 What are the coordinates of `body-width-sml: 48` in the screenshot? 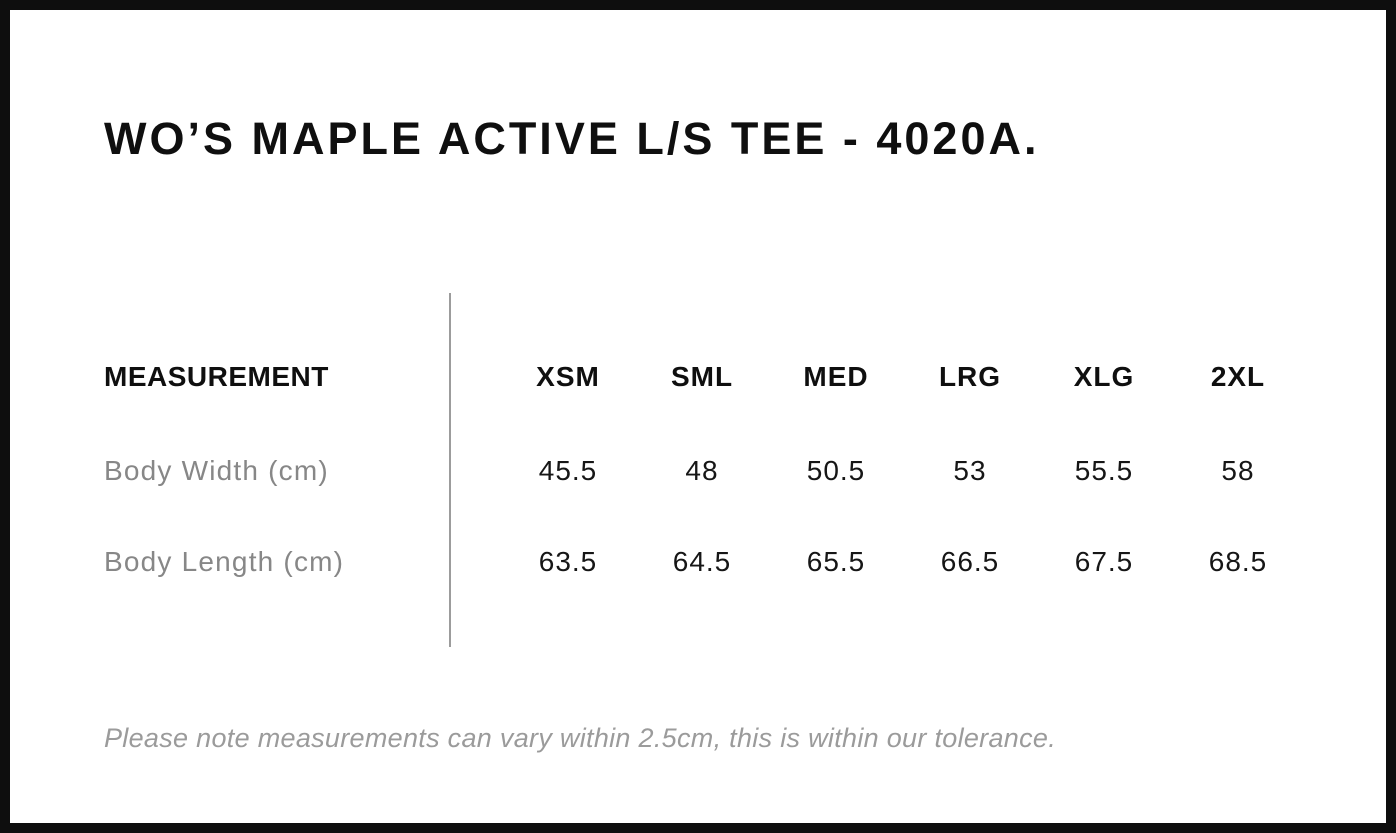 It's located at (702, 470).